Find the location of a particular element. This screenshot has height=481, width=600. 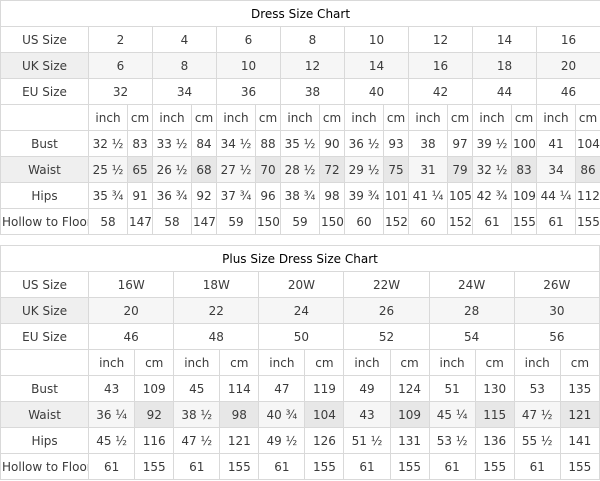

measure-cm-cell: 100 is located at coordinates (524, 143).